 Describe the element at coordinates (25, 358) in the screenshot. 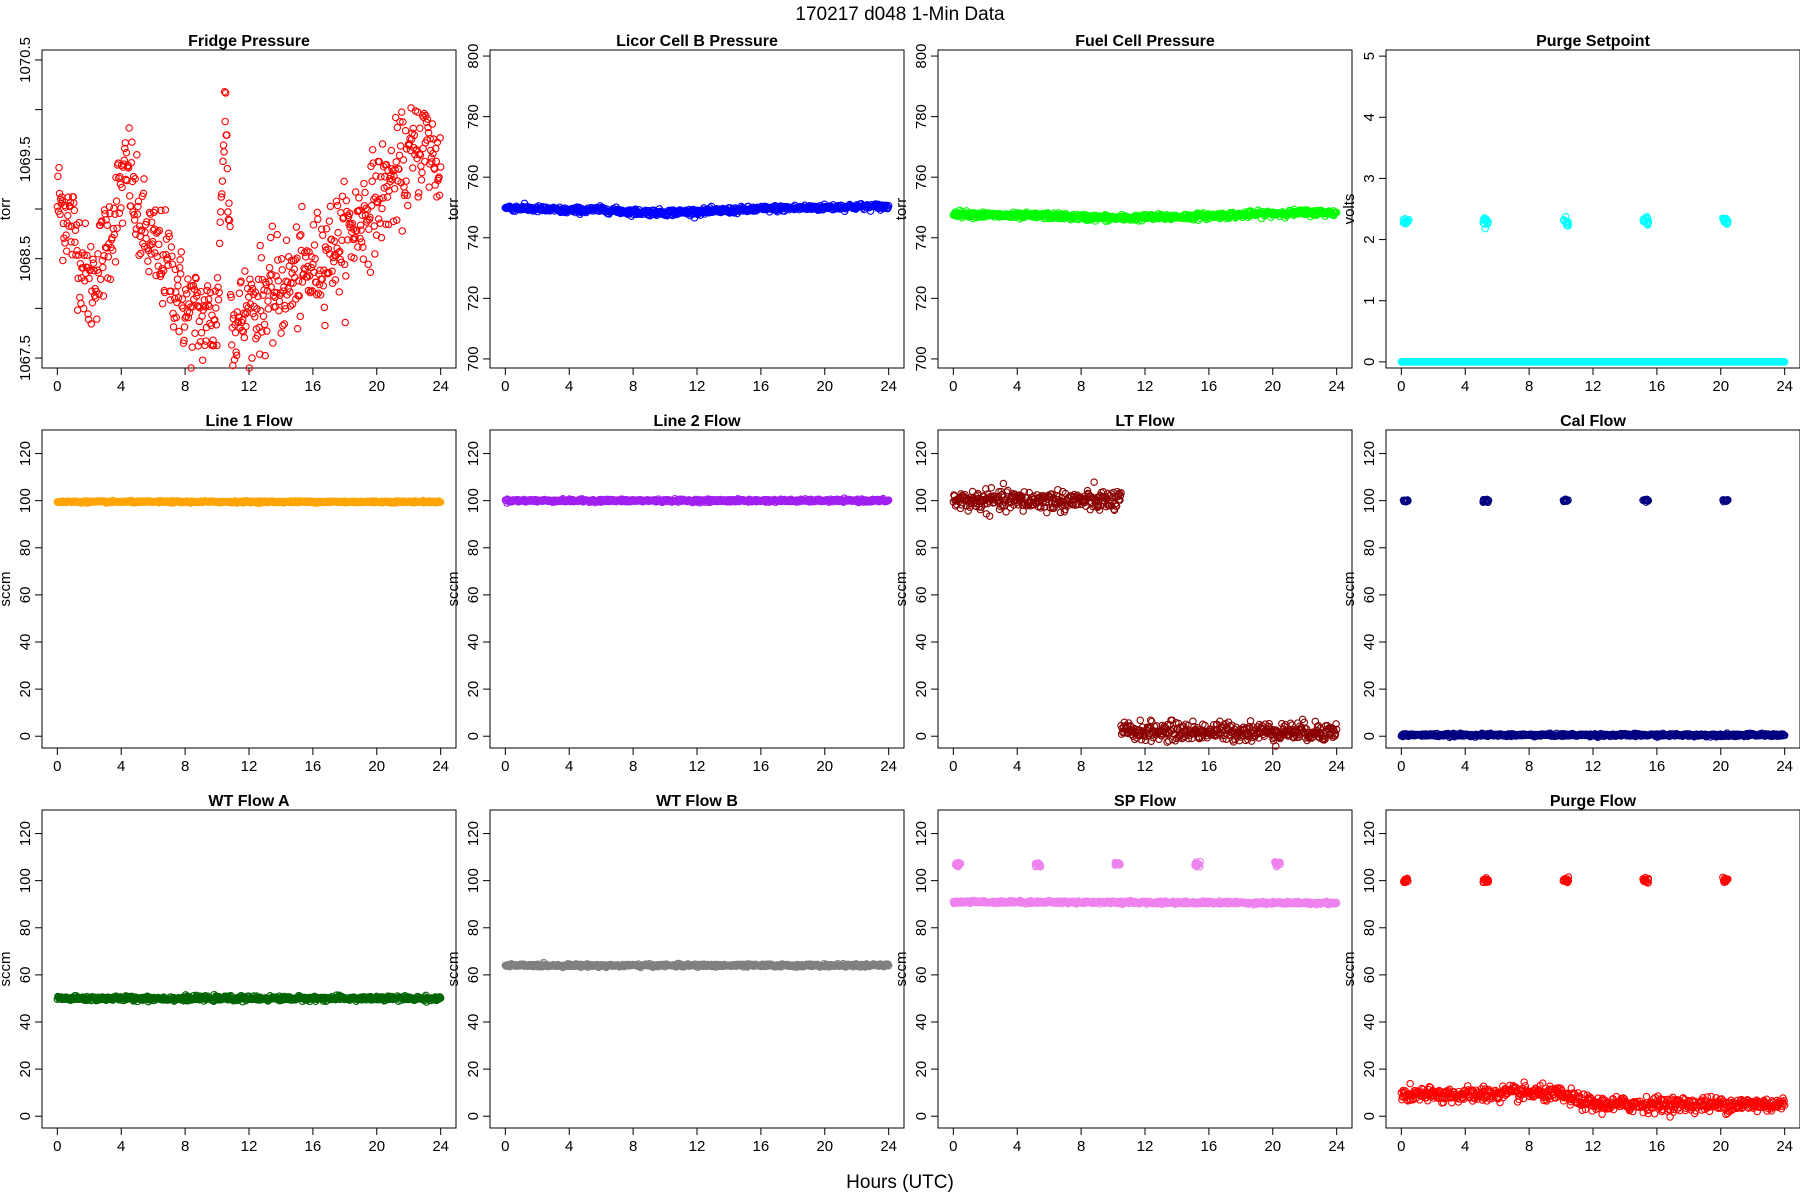

I see `y-tick-label: 1067.5` at that location.